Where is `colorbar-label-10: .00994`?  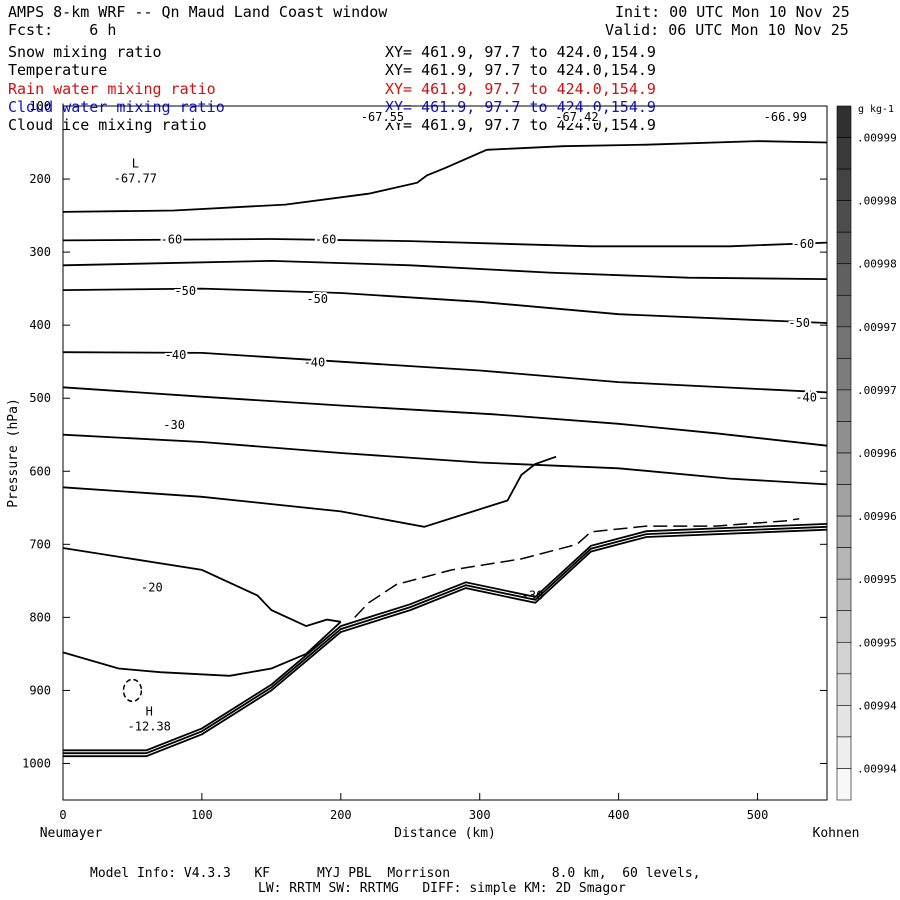 colorbar-label-10: .00994 is located at coordinates (877, 768).